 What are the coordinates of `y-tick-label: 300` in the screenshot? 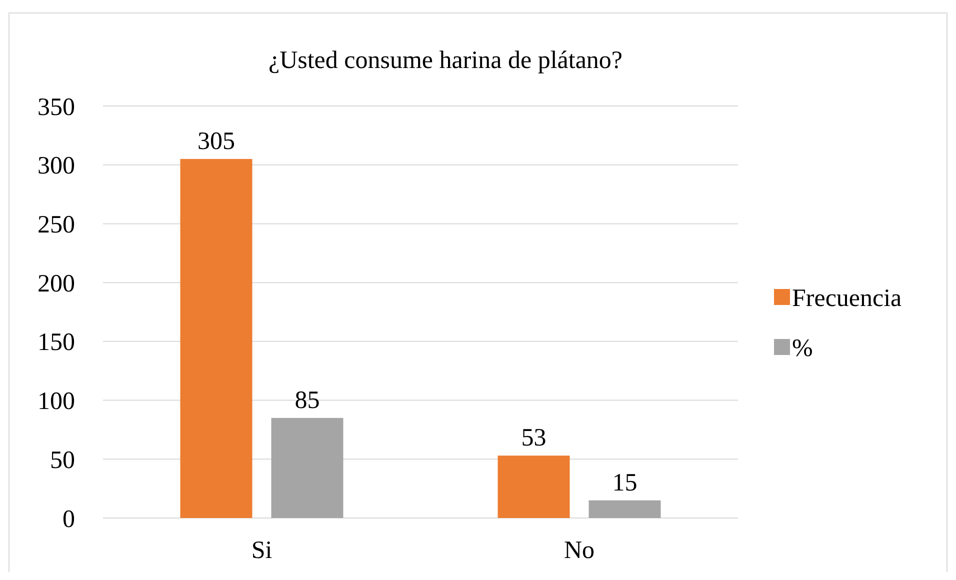 It's located at (56, 166).